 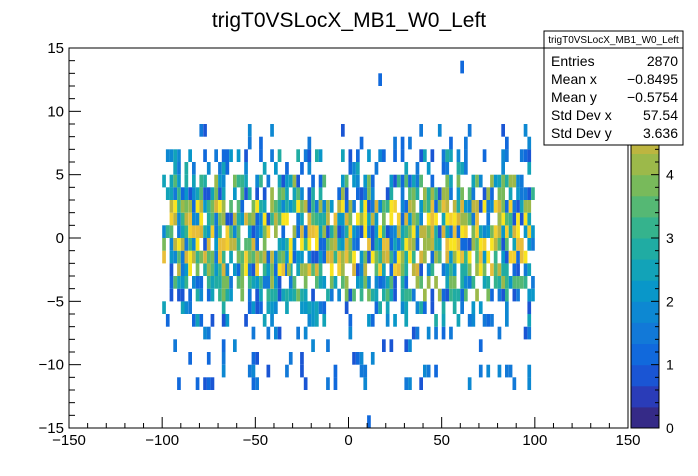 I want to click on x-tick-label: 0, so click(x=348, y=440).